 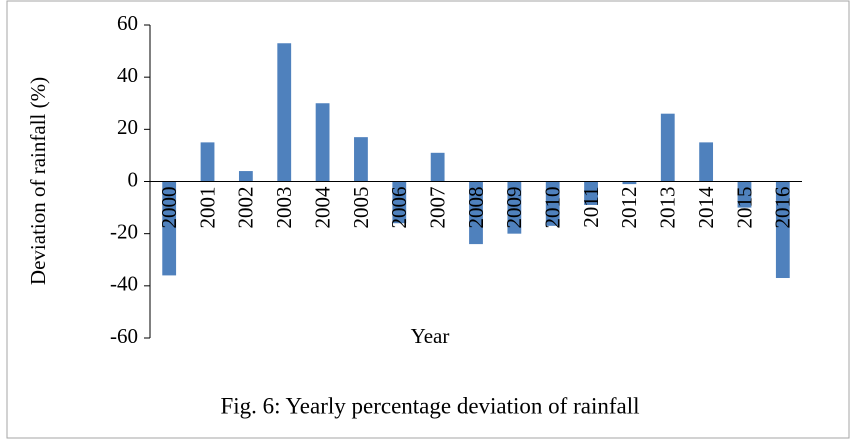 I want to click on x-tick-label: 2009, so click(x=514, y=208).